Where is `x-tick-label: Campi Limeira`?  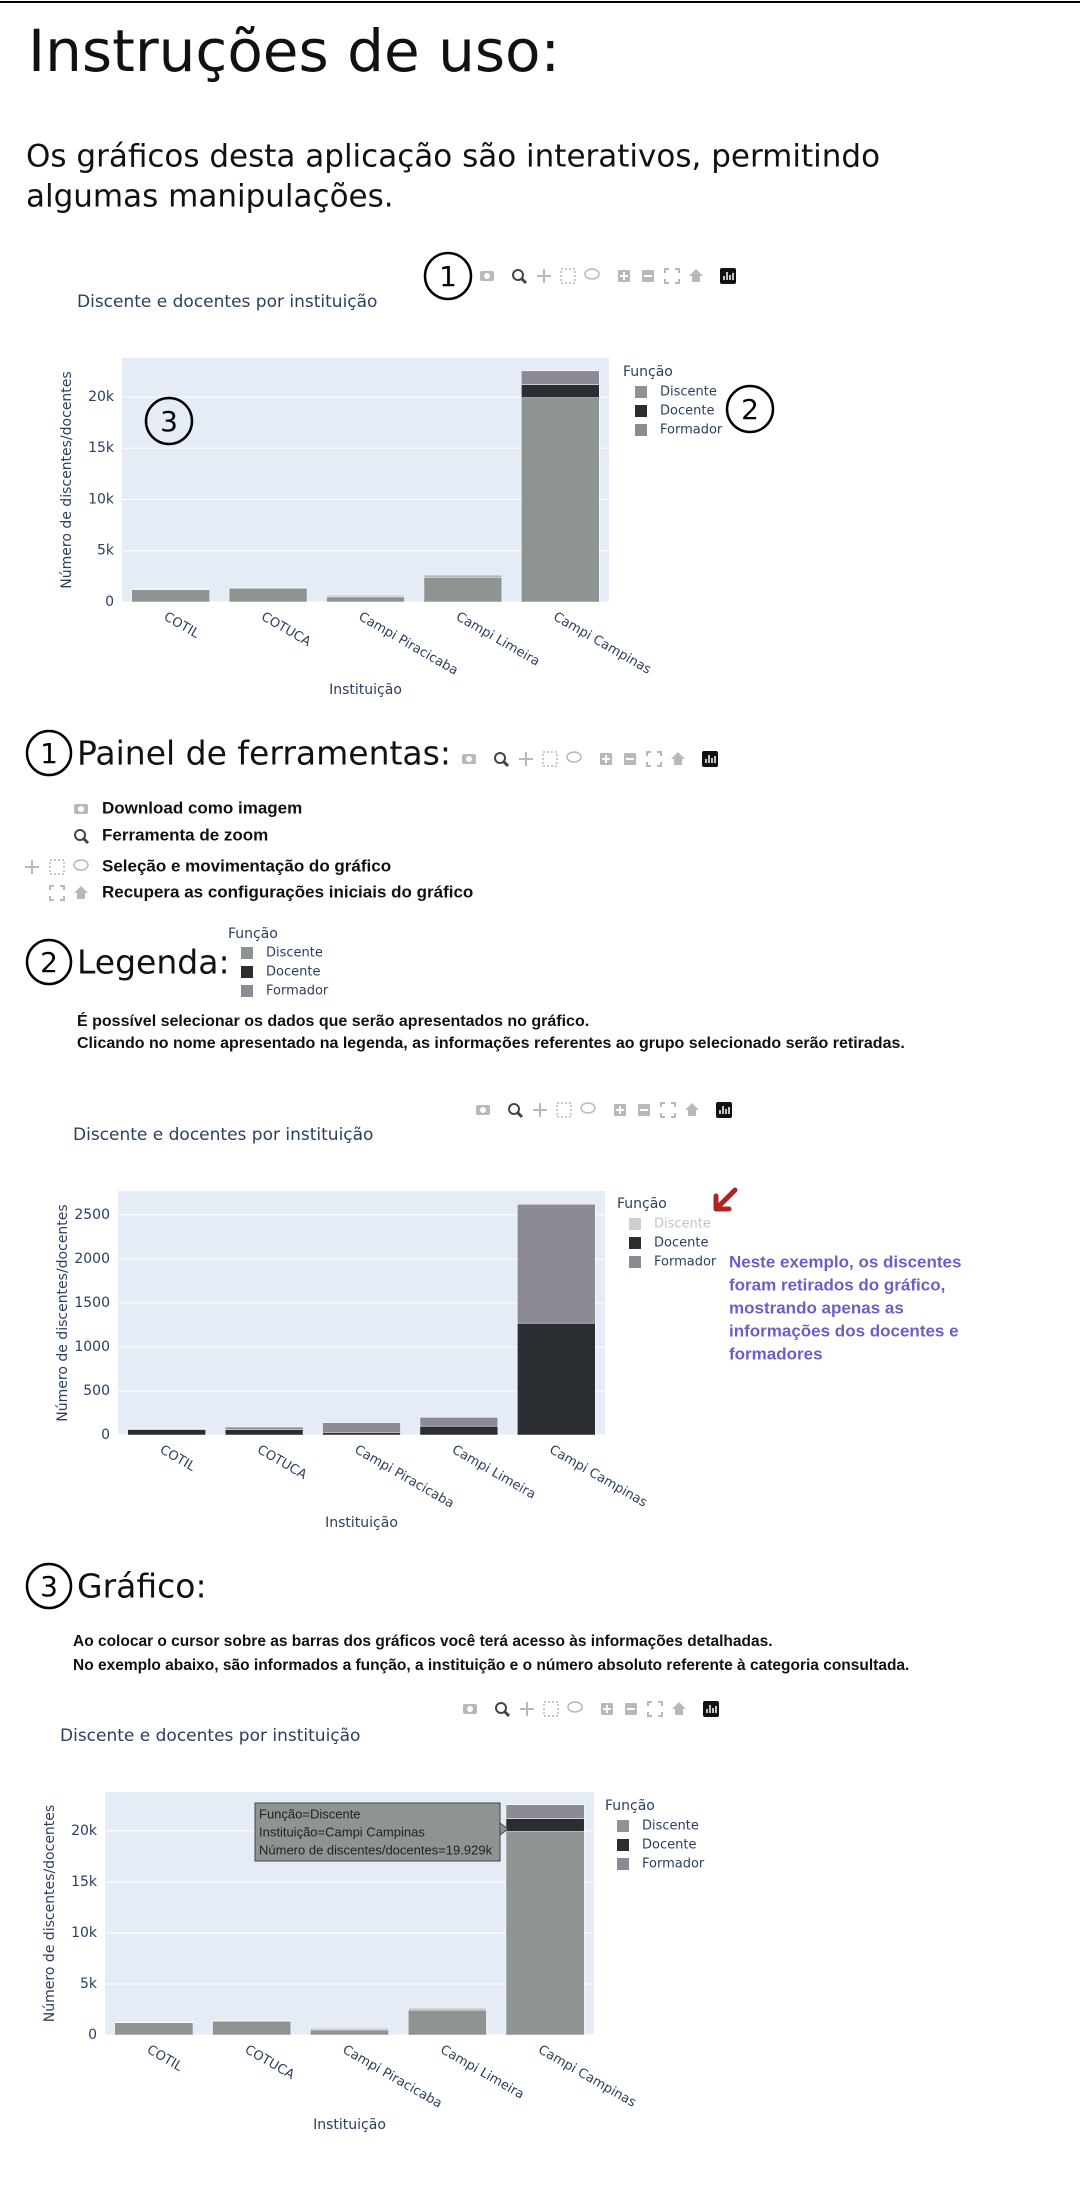
x-tick-label: Campi Limeira is located at coordinates (497, 640).